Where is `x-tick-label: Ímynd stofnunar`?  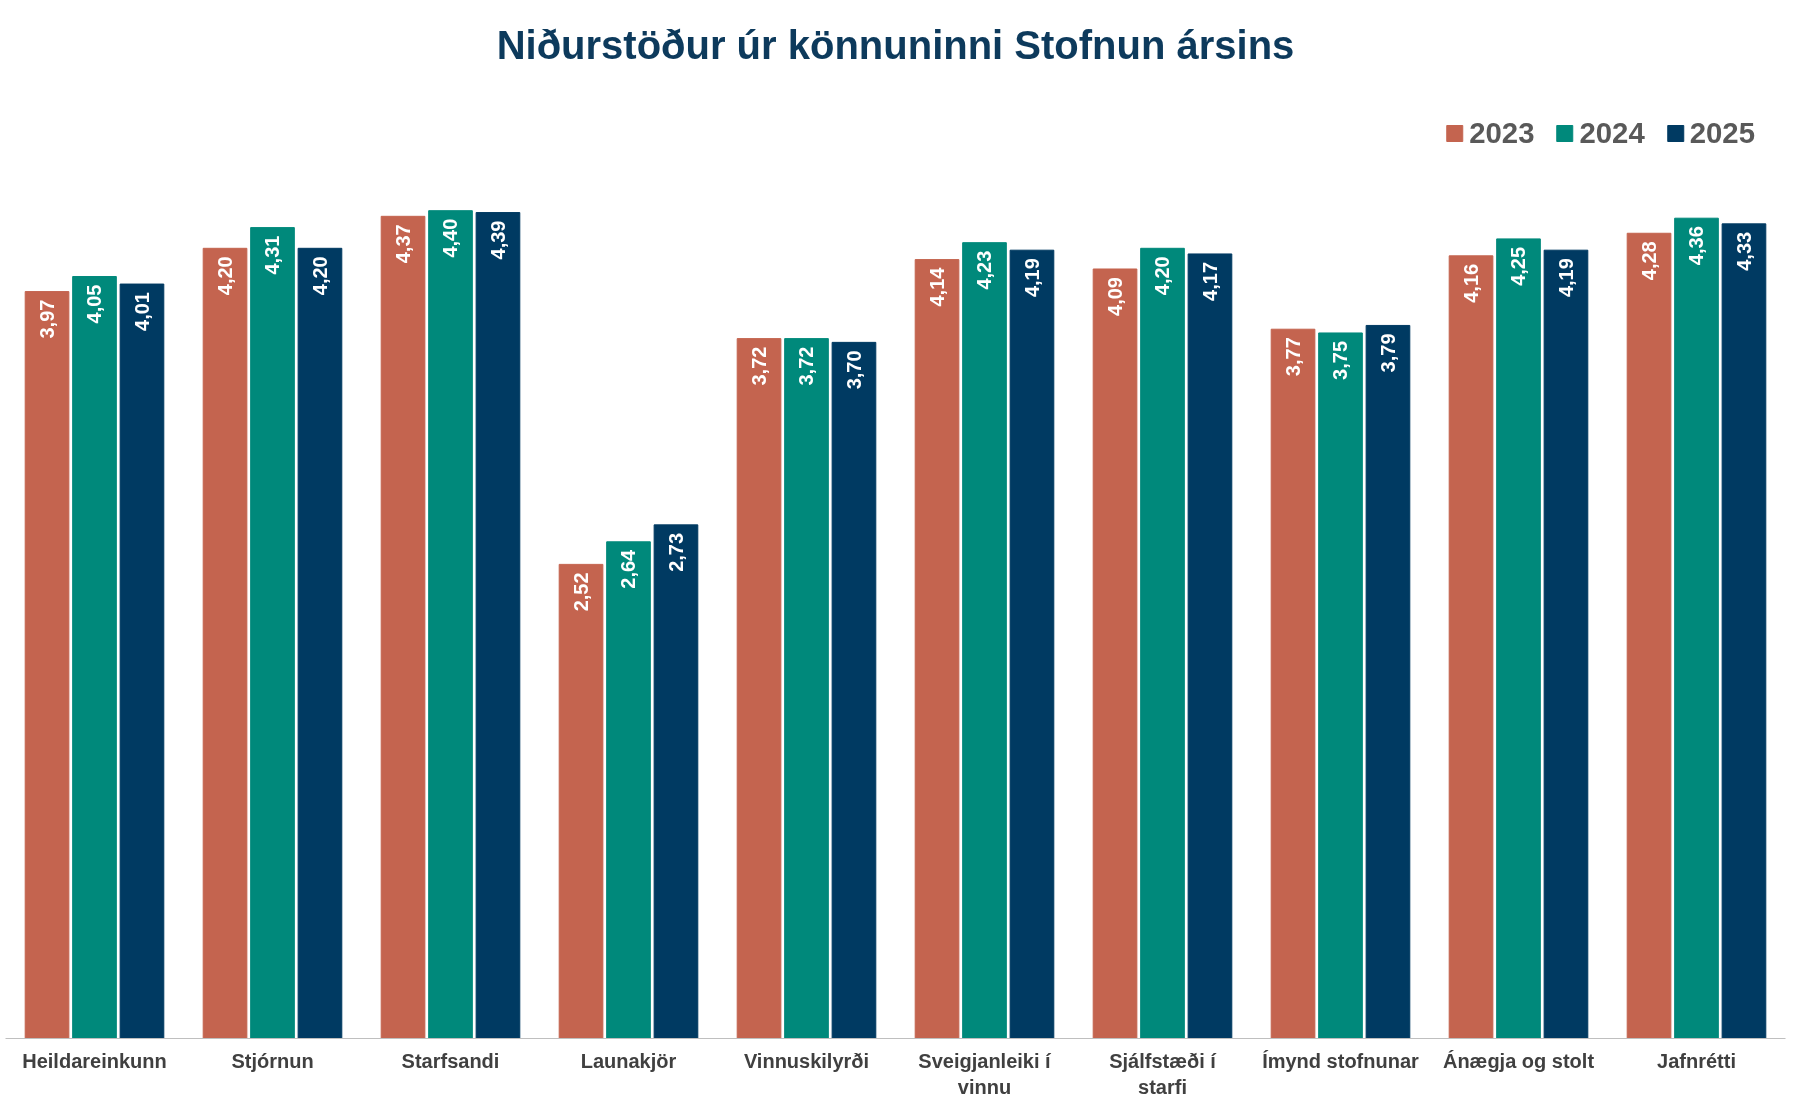
x-tick-label: Ímynd stofnunar is located at coordinates (1341, 1060).